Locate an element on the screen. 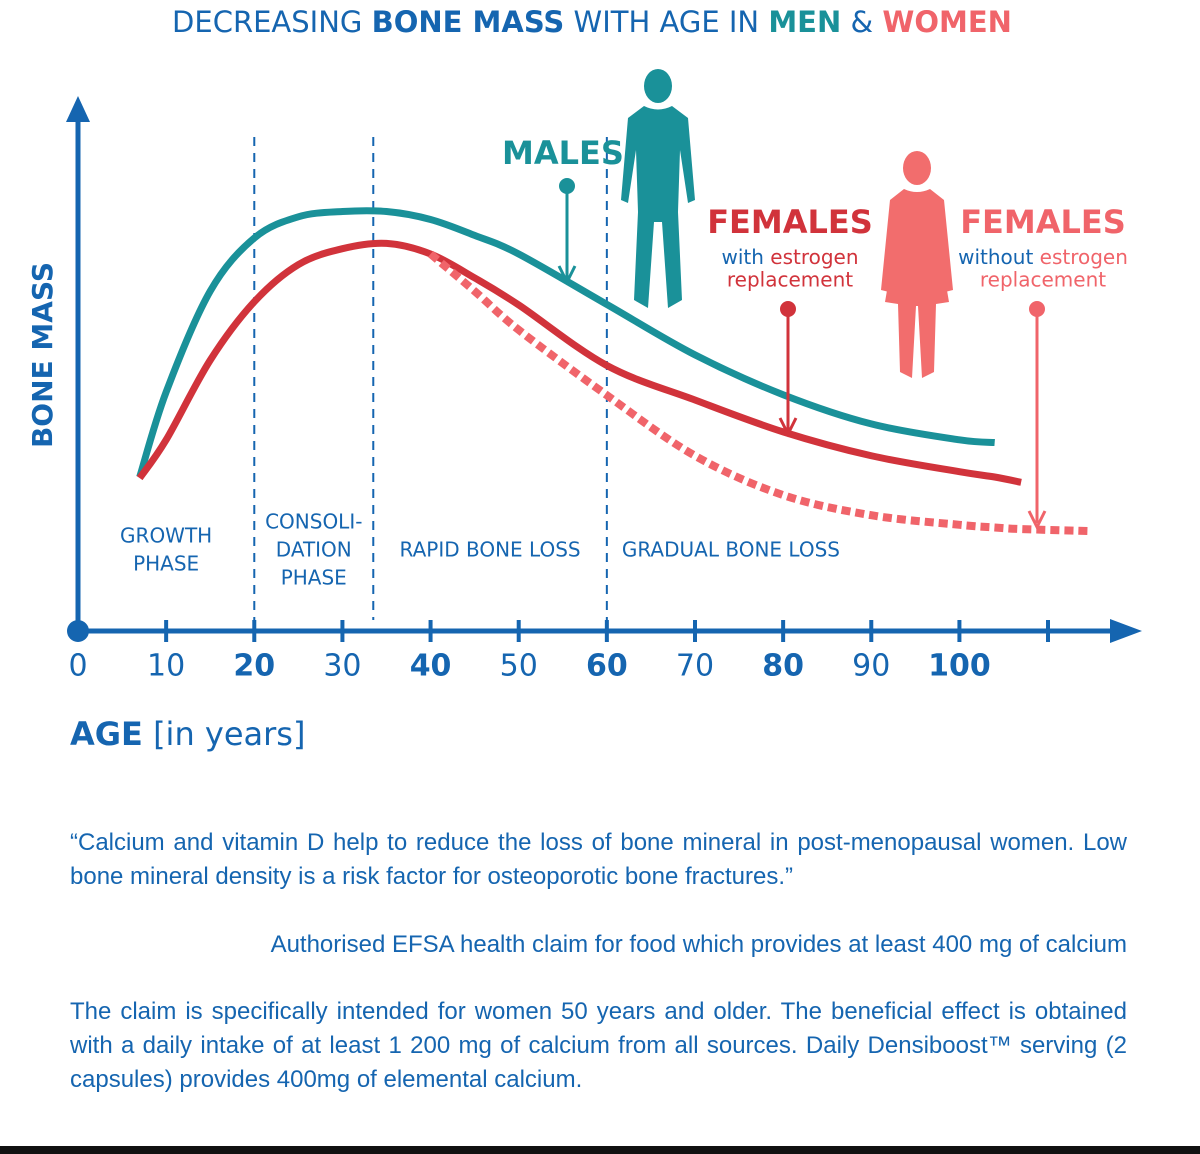 This screenshot has width=1200, height=1154. series-note: without estrogen is located at coordinates (1043, 257).